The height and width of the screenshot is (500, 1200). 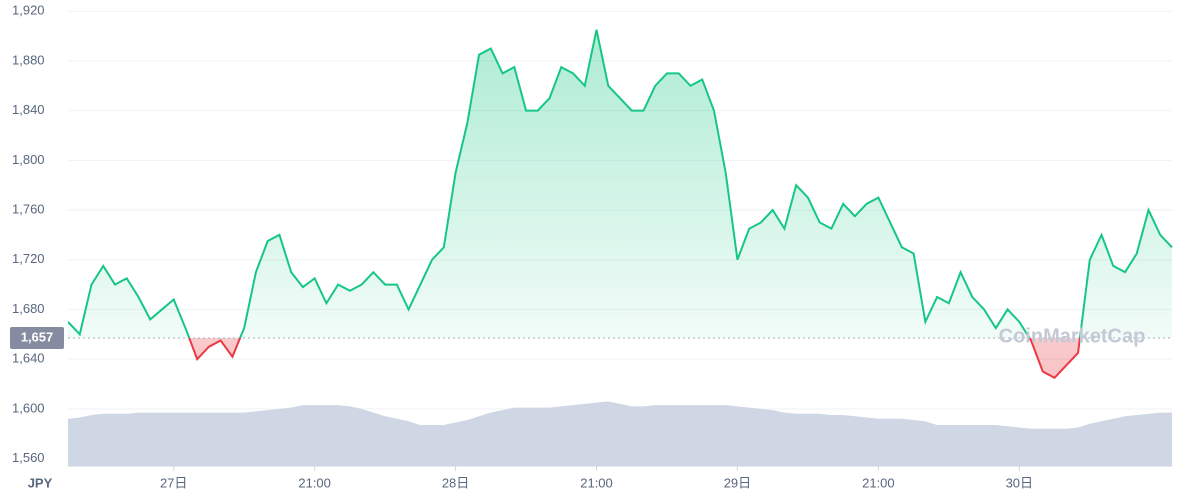 What do you see at coordinates (455, 482) in the screenshot?
I see `x-tick-label: 28日` at bounding box center [455, 482].